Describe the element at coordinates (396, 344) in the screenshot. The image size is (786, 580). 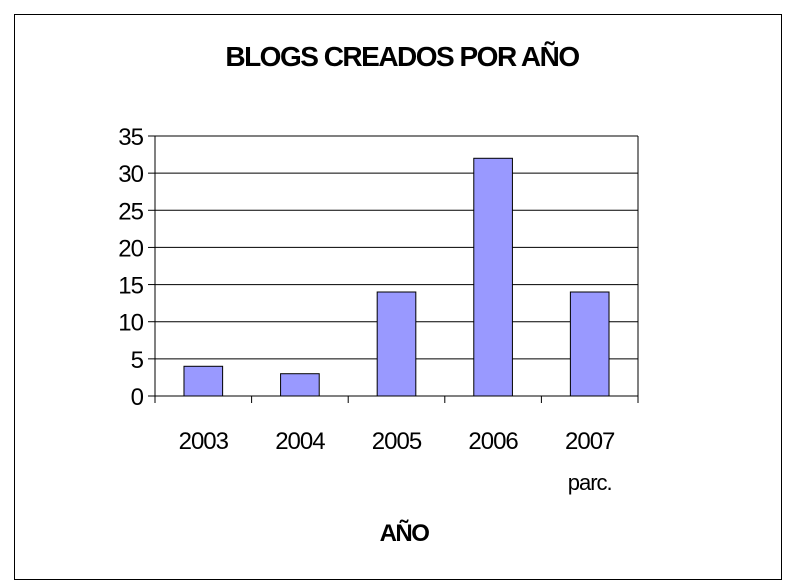
I see `bar-2005` at that location.